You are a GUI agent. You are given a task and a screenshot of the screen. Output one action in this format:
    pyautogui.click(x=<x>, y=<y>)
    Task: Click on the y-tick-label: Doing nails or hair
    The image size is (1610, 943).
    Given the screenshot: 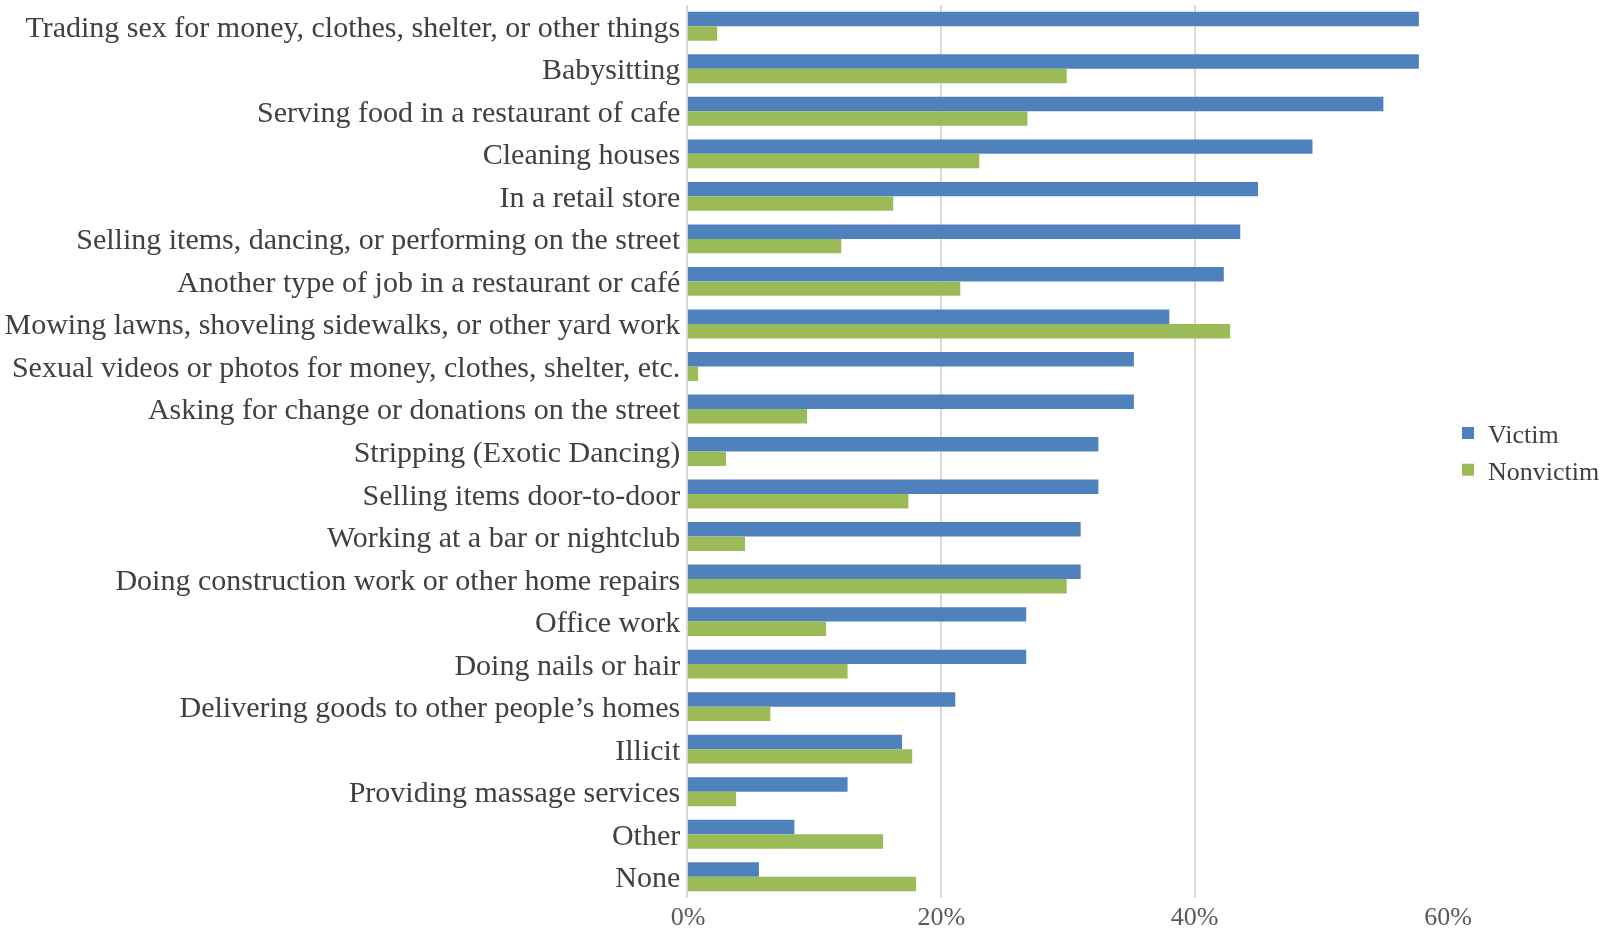 What is the action you would take?
    pyautogui.click(x=567, y=664)
    